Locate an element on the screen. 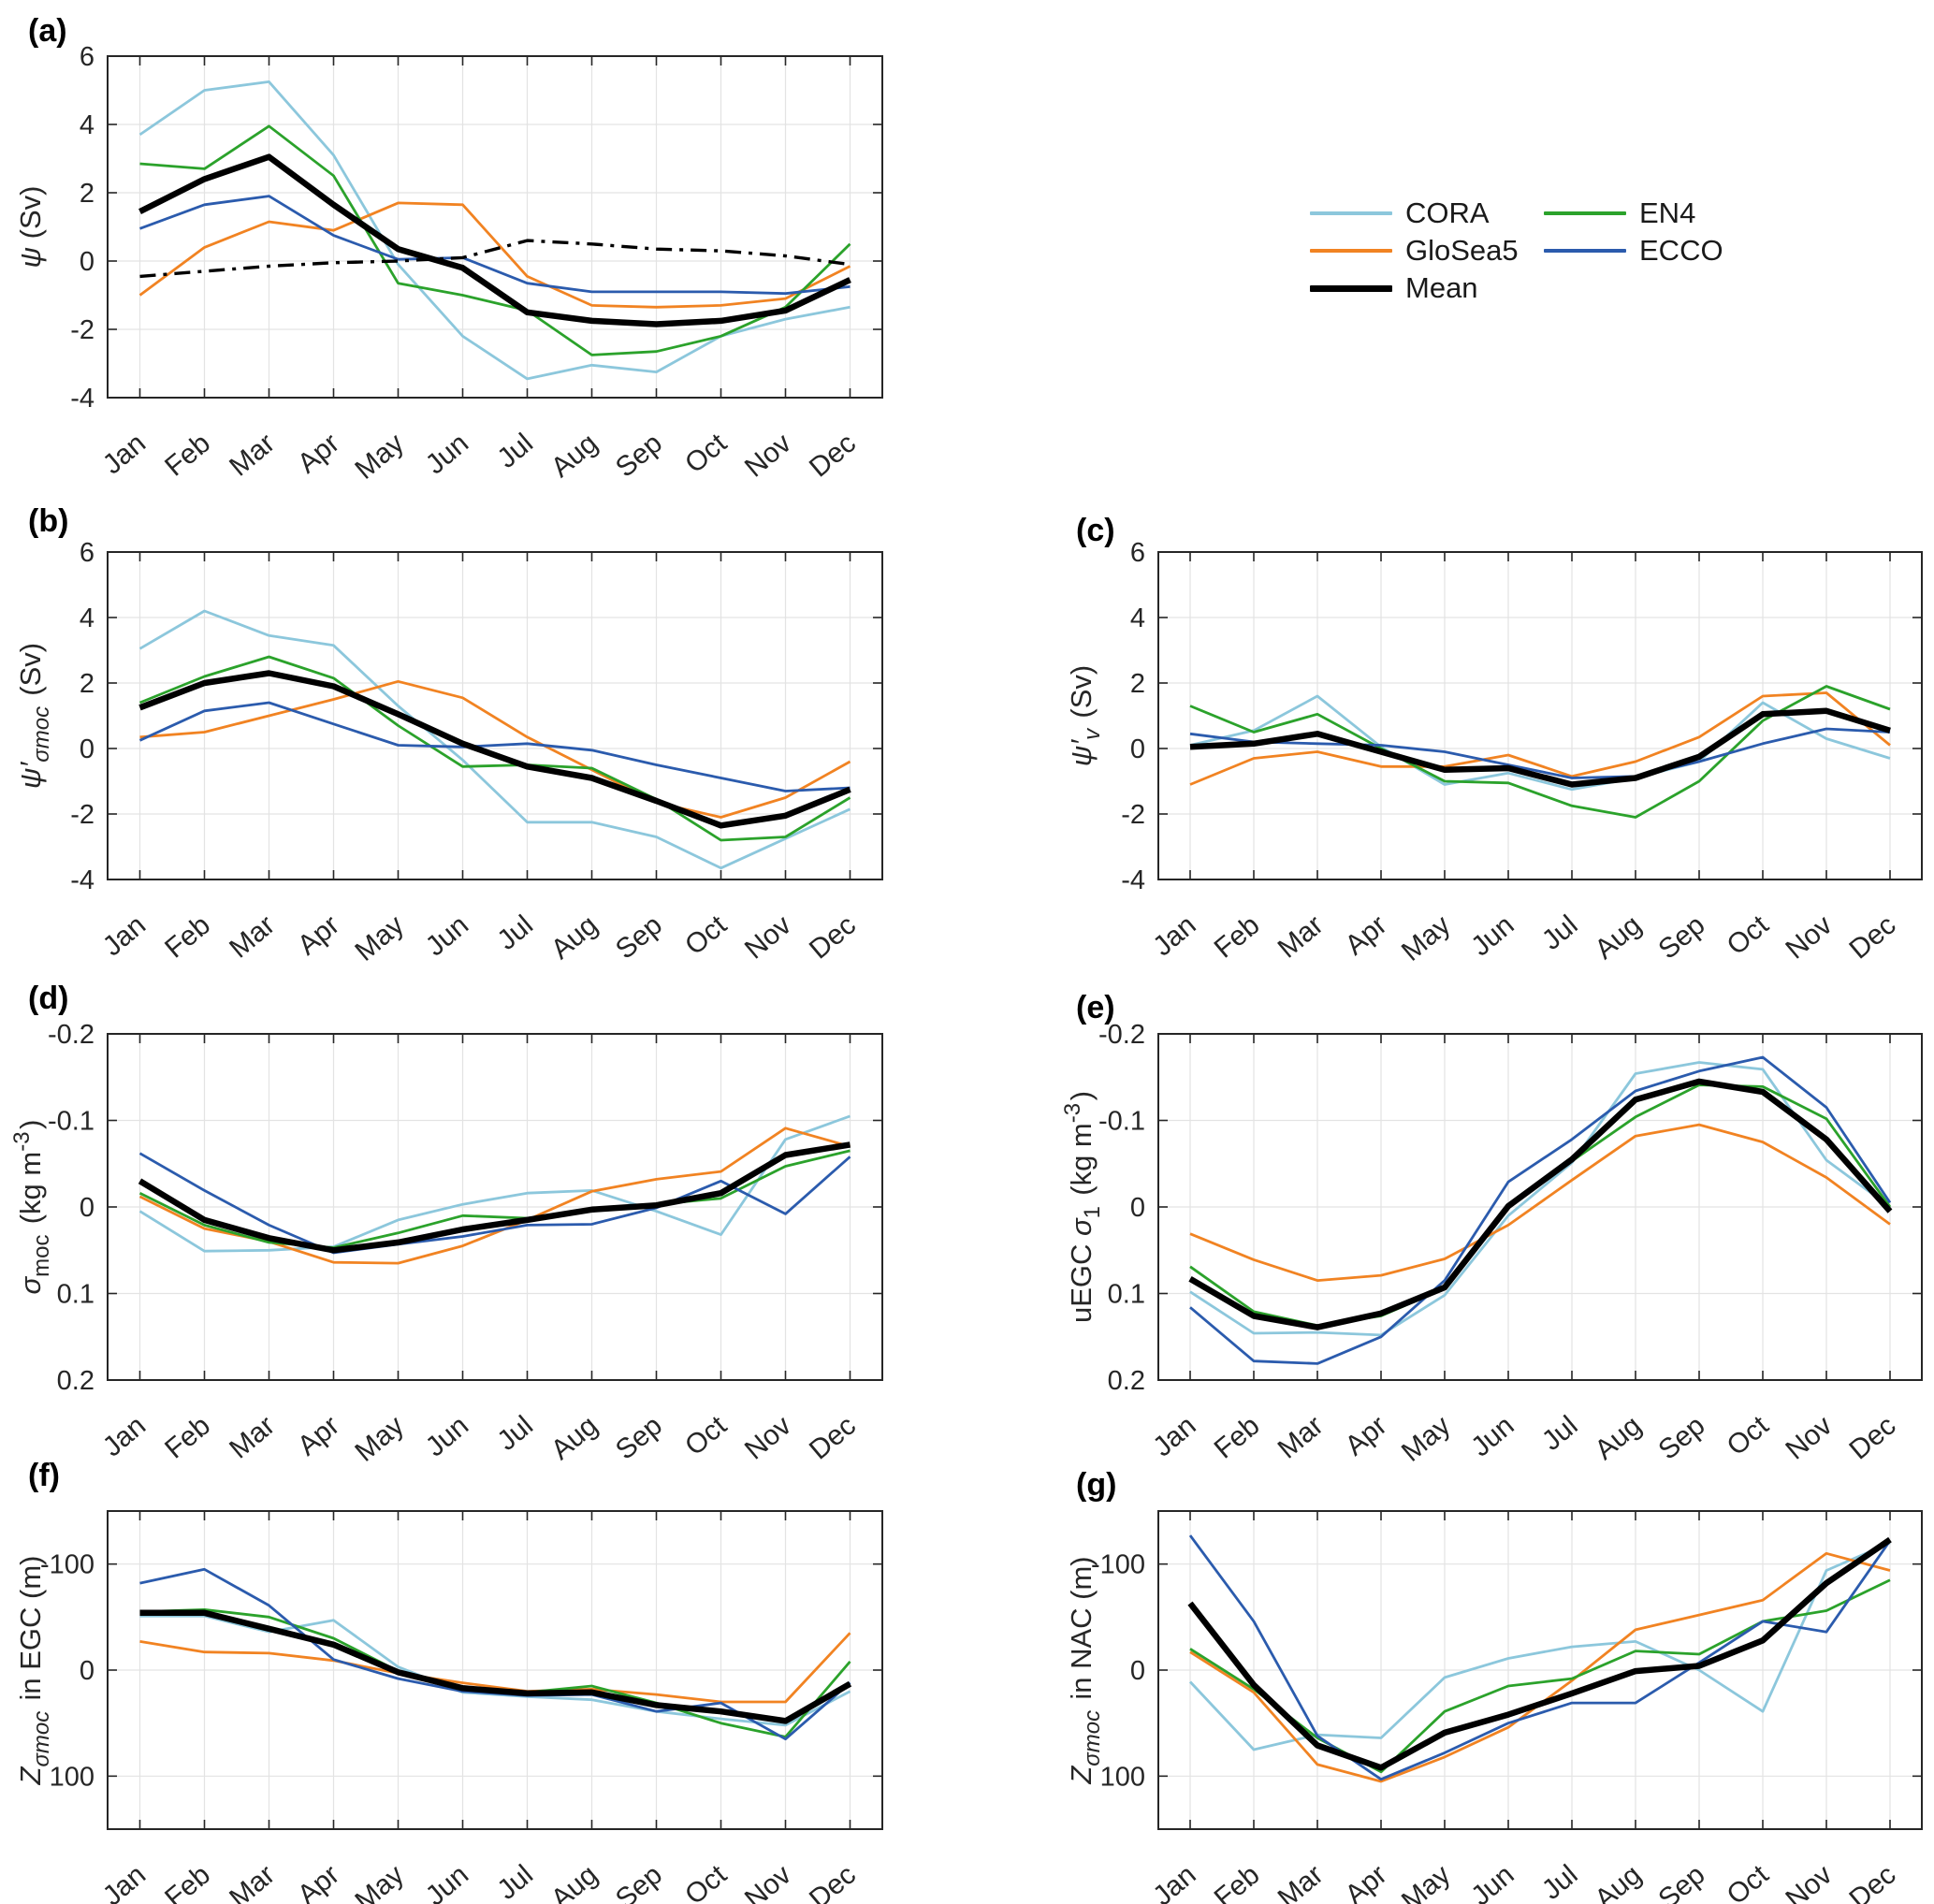  series-dash-dot-line is located at coordinates (495, 259).